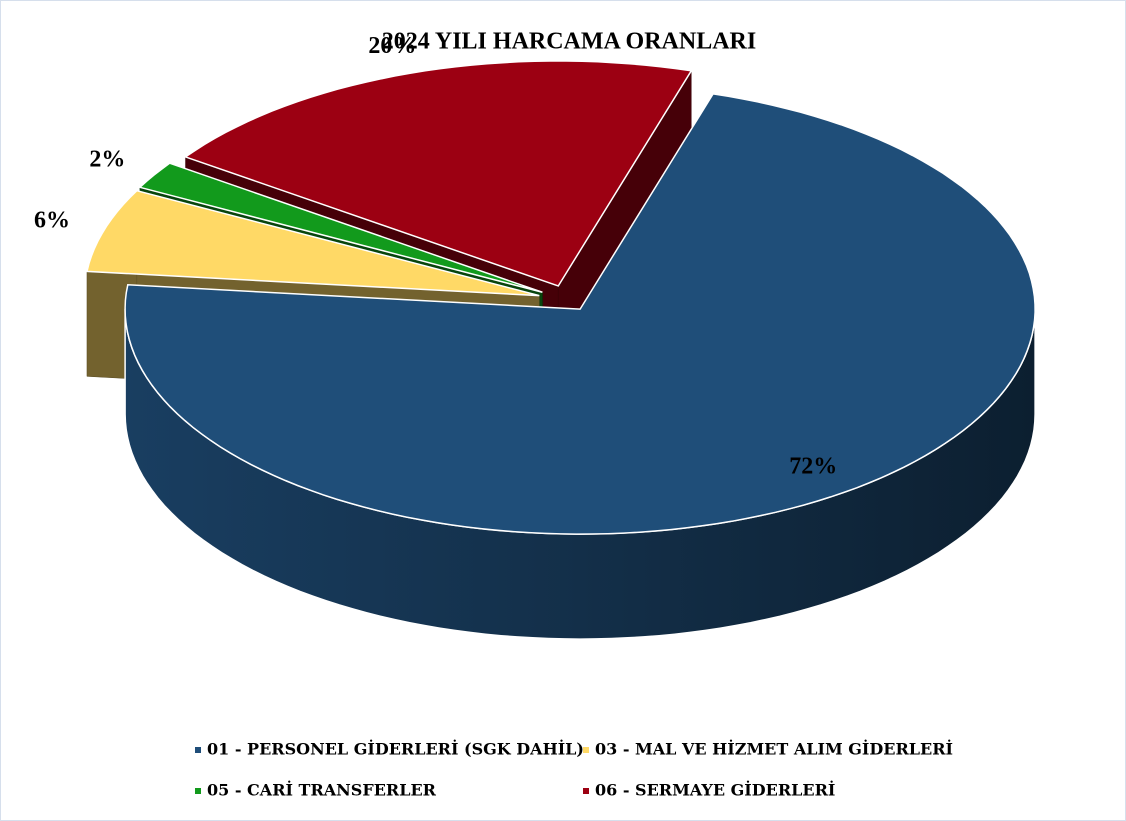 The image size is (1126, 821). I want to click on legend-label: 03 - MAL VE HİZMET ALIM GİDERLERİ, so click(774, 749).